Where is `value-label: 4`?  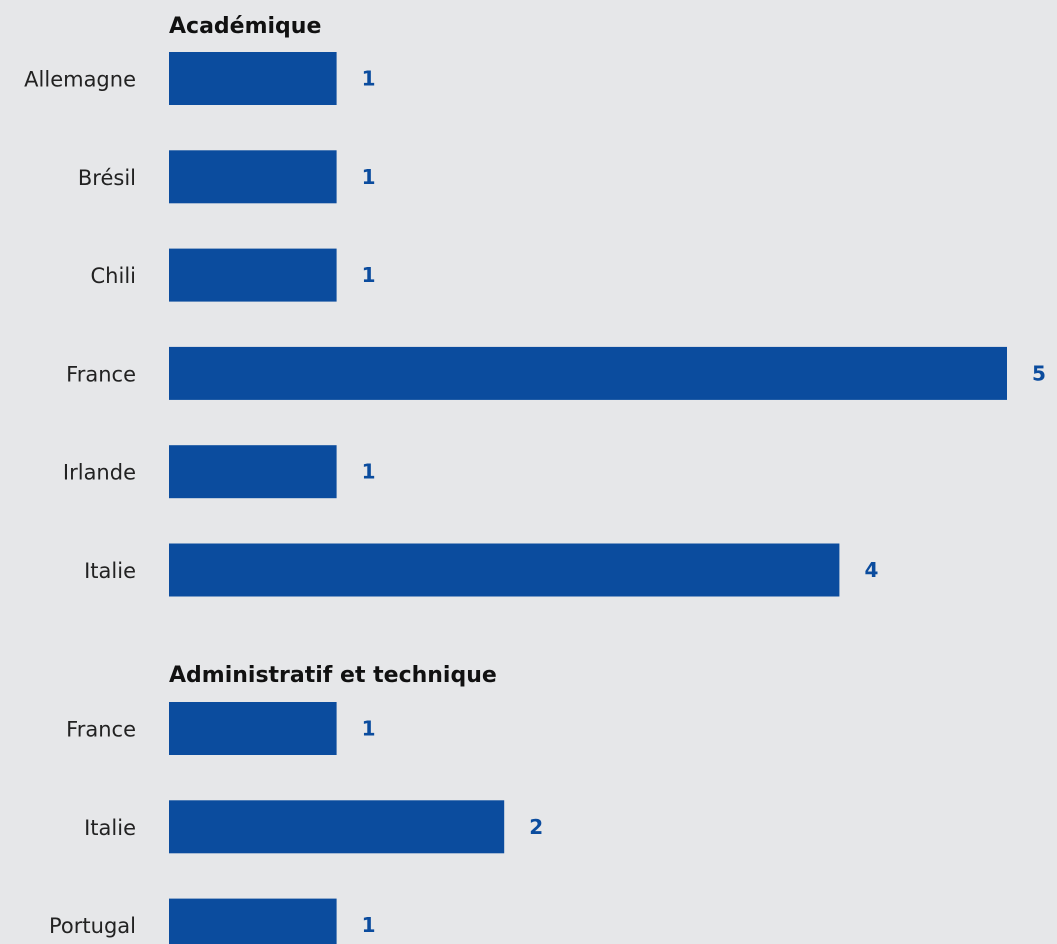 value-label: 4 is located at coordinates (871, 570).